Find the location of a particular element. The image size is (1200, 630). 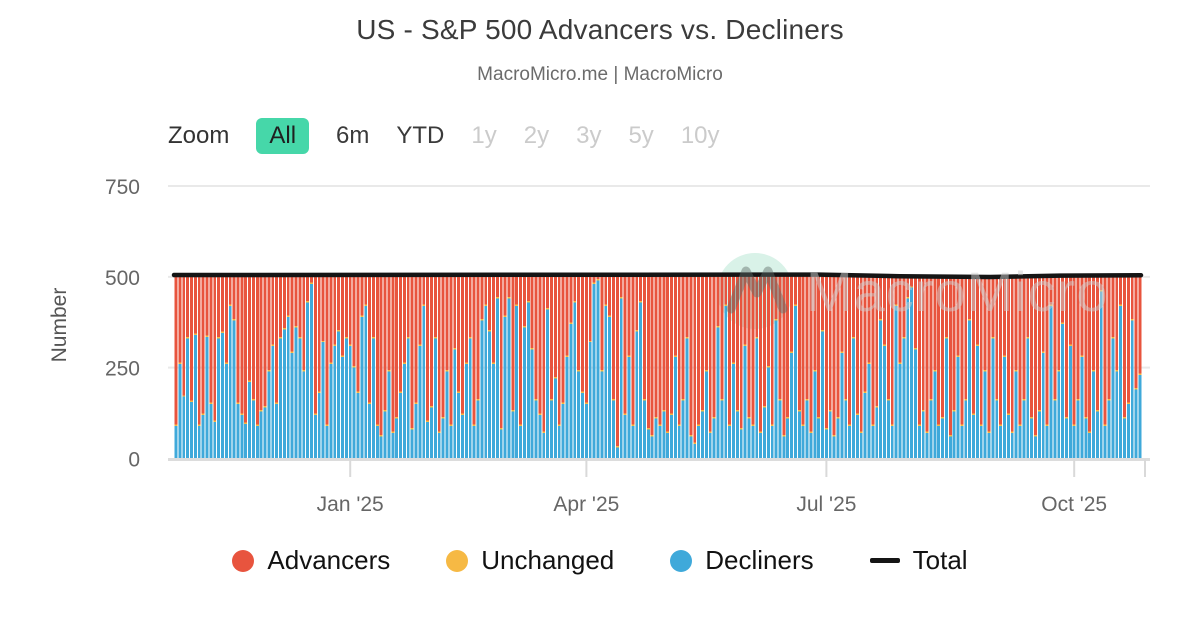

legend-item-total: Total is located at coordinates (918, 560).